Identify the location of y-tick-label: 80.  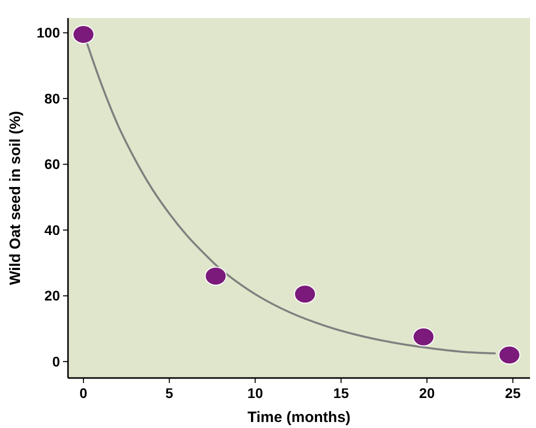
(52, 98).